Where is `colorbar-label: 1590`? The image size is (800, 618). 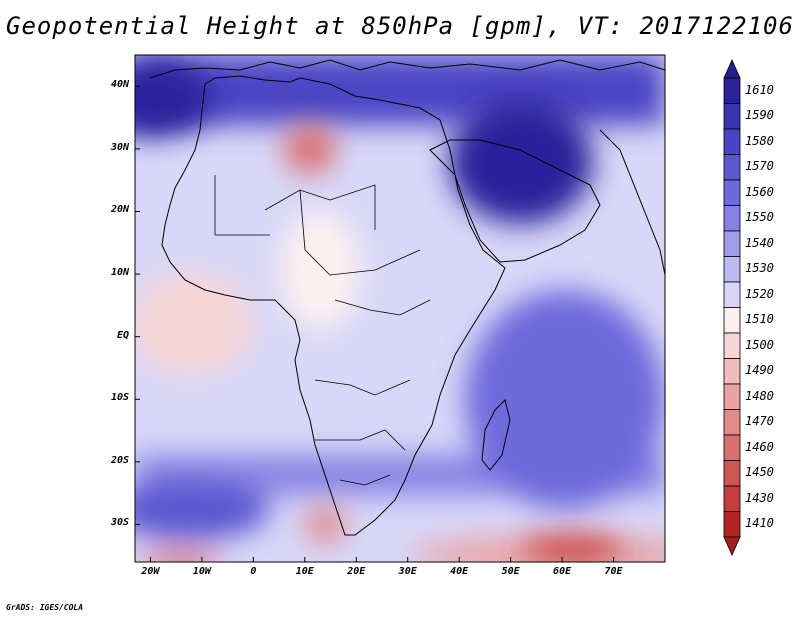
colorbar-label: 1590 is located at coordinates (759, 115).